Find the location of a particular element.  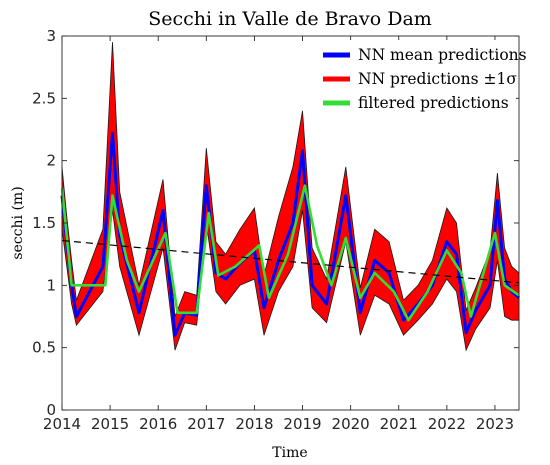

y-tick-label: 2.5 is located at coordinates (44, 98).